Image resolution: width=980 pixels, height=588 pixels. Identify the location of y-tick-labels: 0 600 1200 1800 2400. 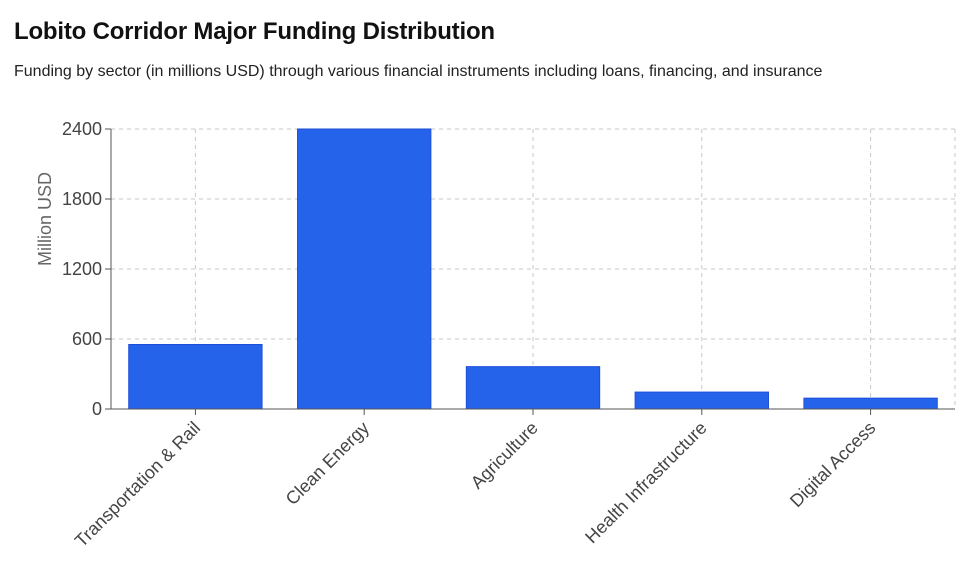
(86, 269).